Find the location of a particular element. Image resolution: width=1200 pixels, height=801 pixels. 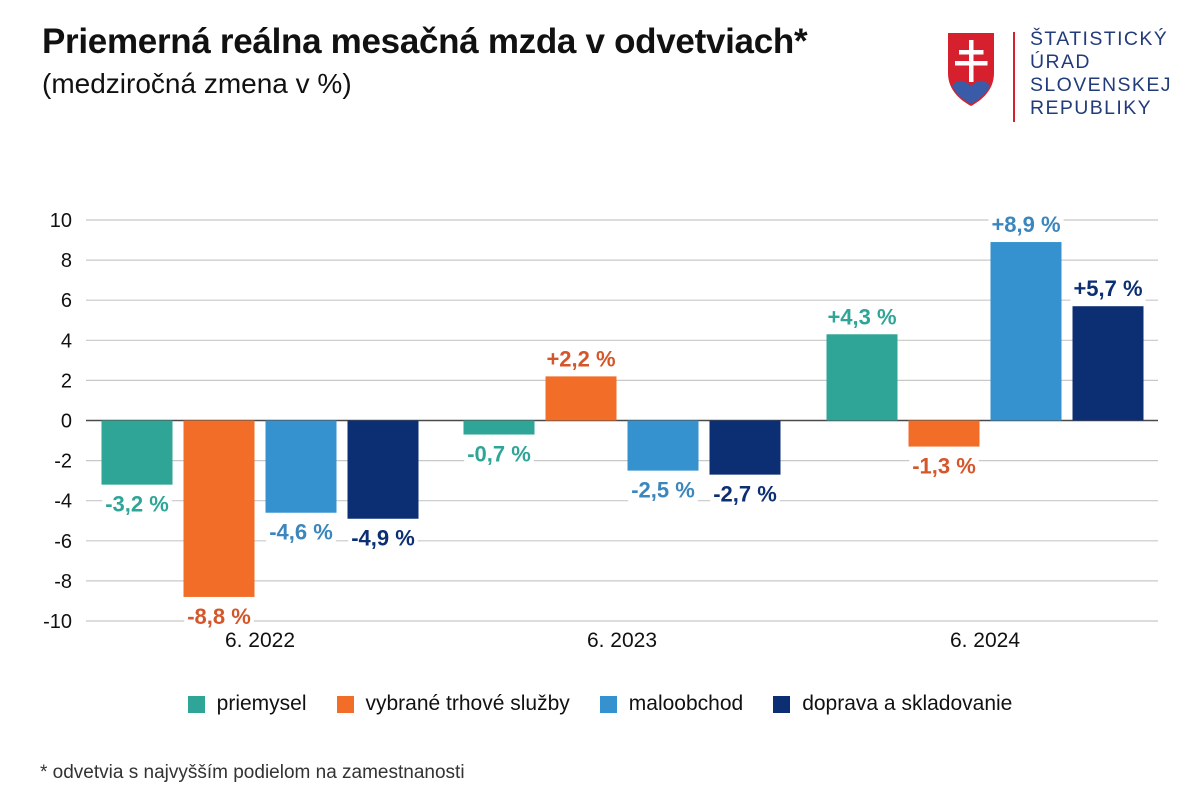

x-tick-label: 6. 2023 is located at coordinates (622, 640).